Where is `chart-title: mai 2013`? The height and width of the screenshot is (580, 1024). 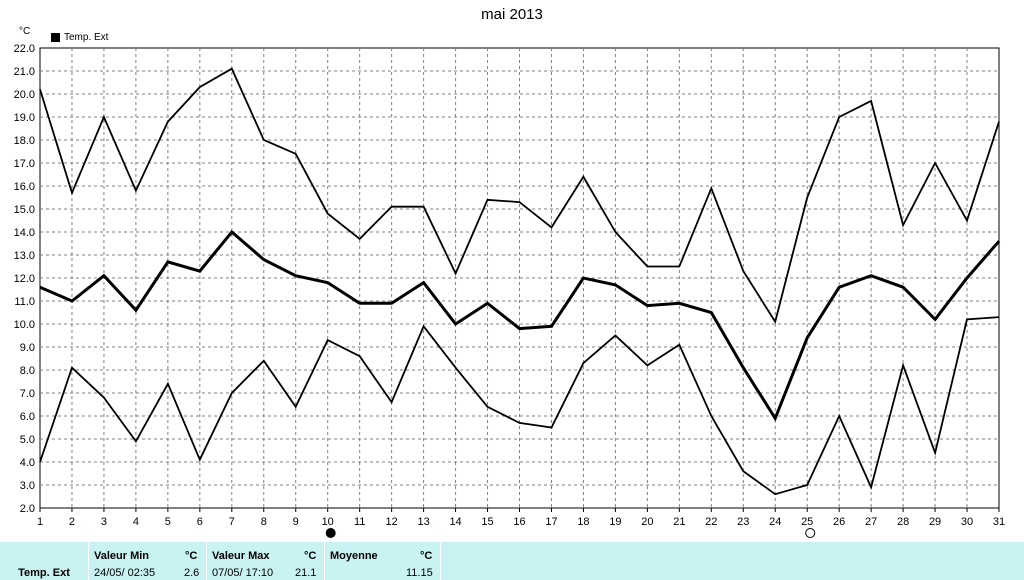 chart-title: mai 2013 is located at coordinates (512, 14).